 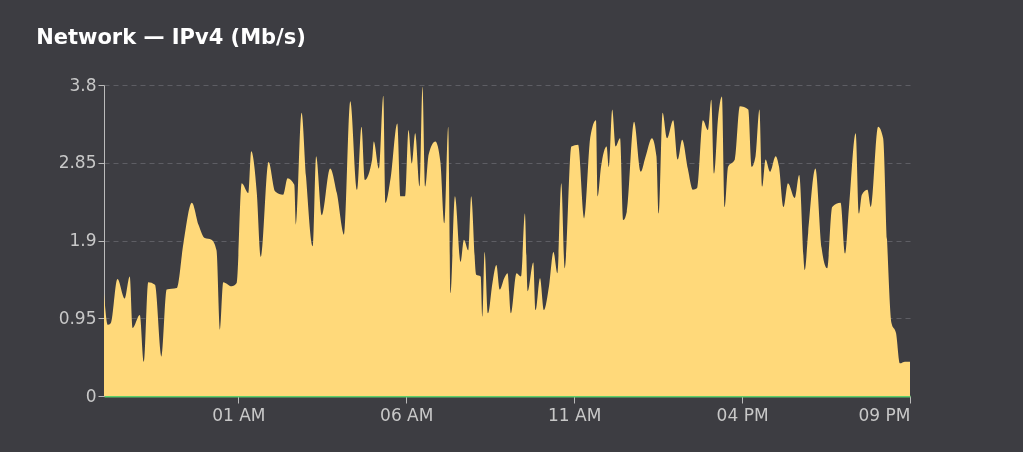 What do you see at coordinates (83, 84) in the screenshot?
I see `y-tick-label: 3.8` at bounding box center [83, 84].